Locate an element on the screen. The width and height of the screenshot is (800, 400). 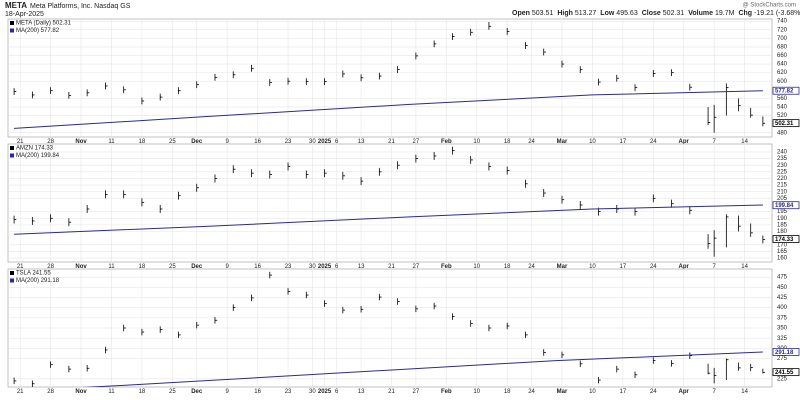
price-tag-label: 174.33 is located at coordinates (784, 240).